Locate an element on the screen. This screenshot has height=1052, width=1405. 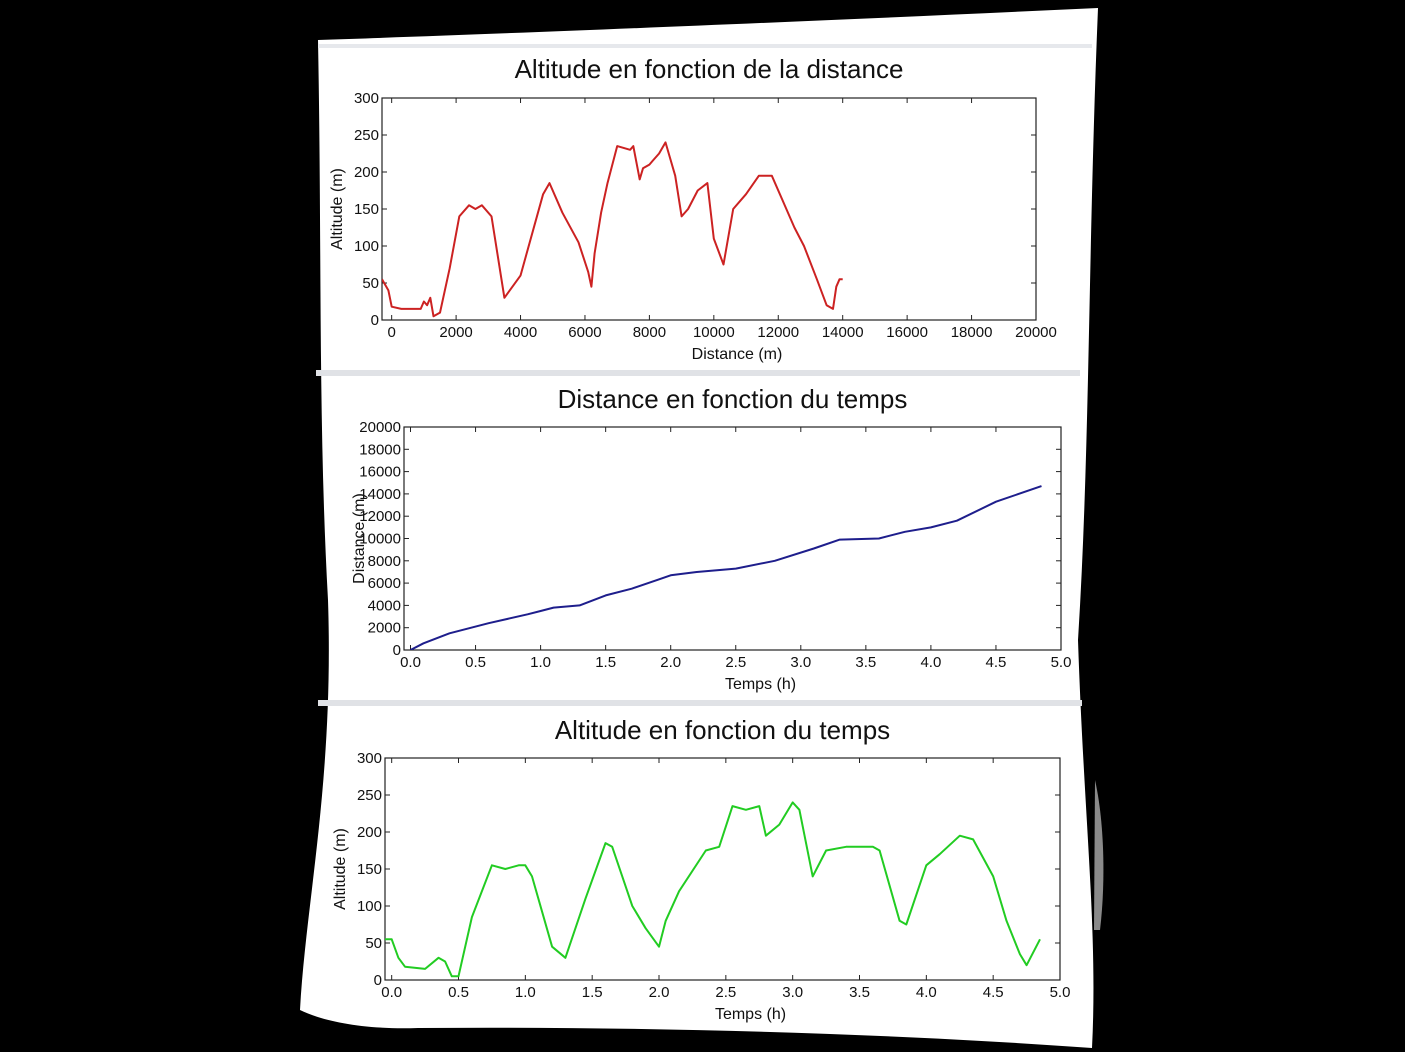
chart-title: Distance en fonction du temps is located at coordinates (733, 399).